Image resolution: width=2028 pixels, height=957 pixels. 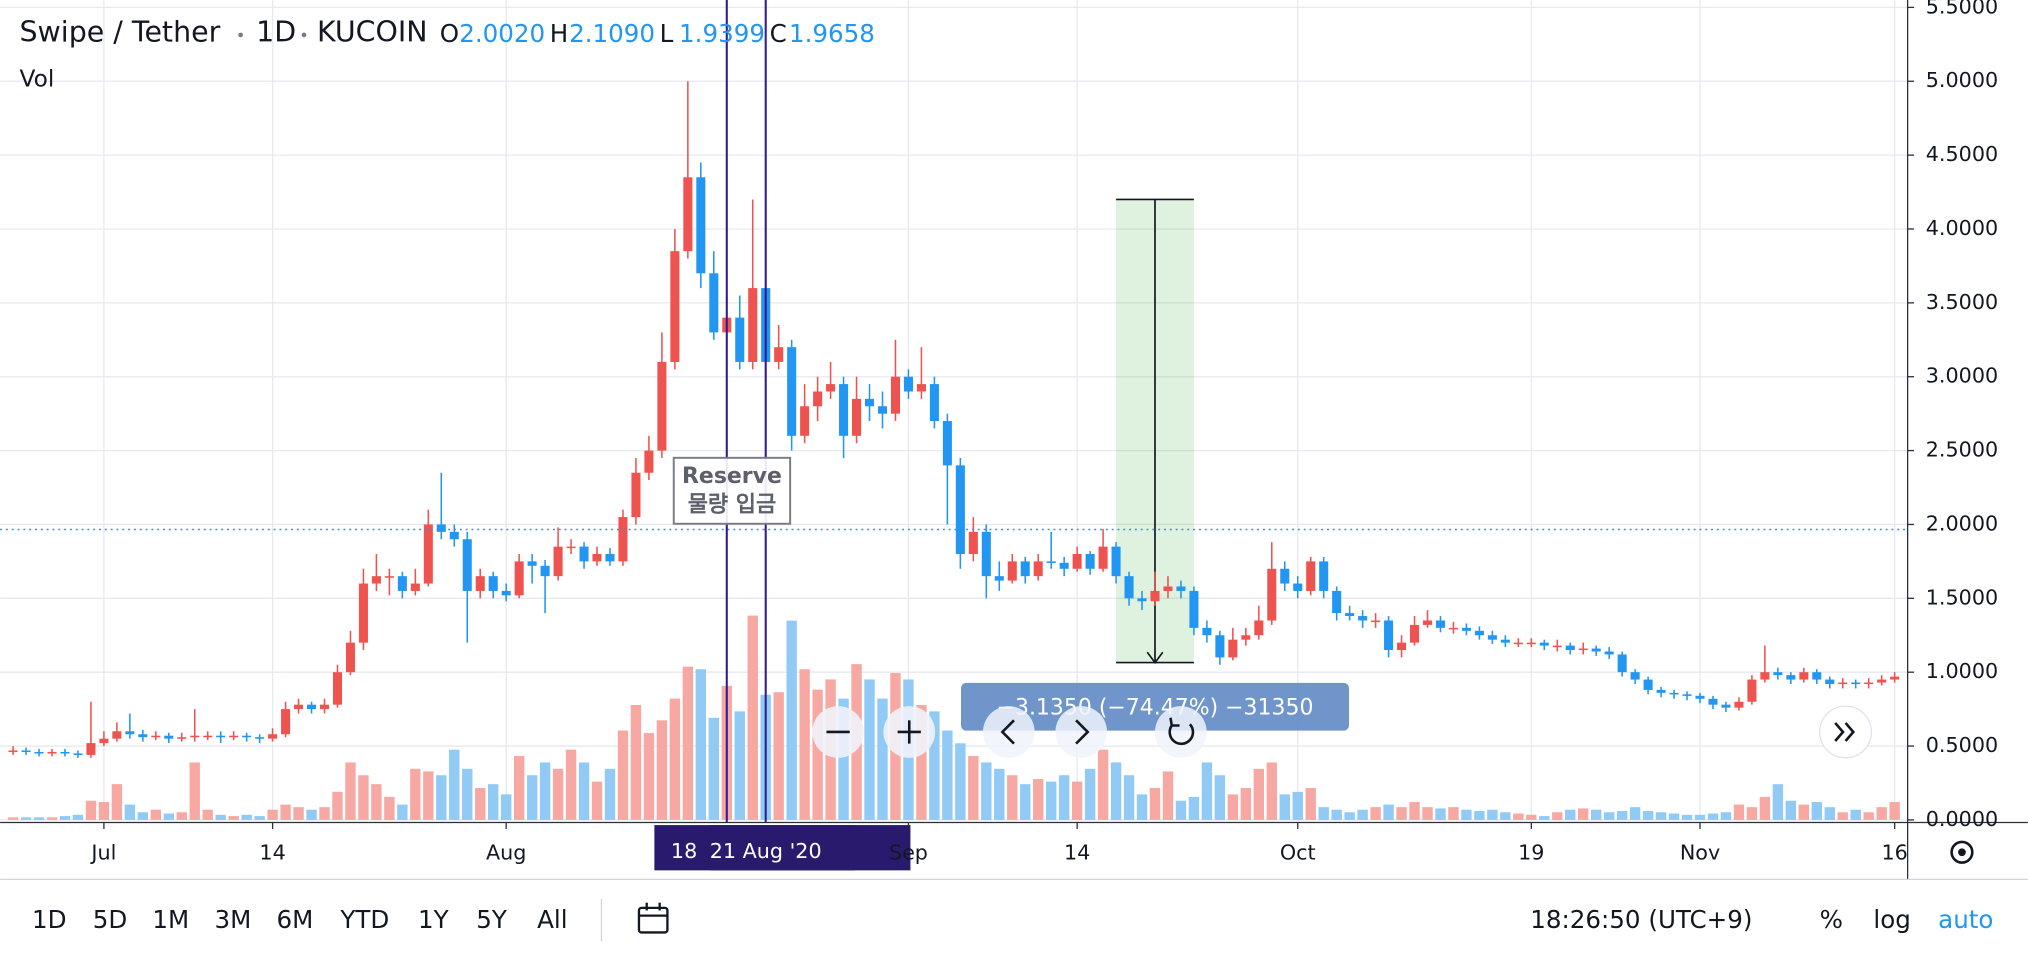 I want to click on zoom-out-button, so click(x=838, y=732).